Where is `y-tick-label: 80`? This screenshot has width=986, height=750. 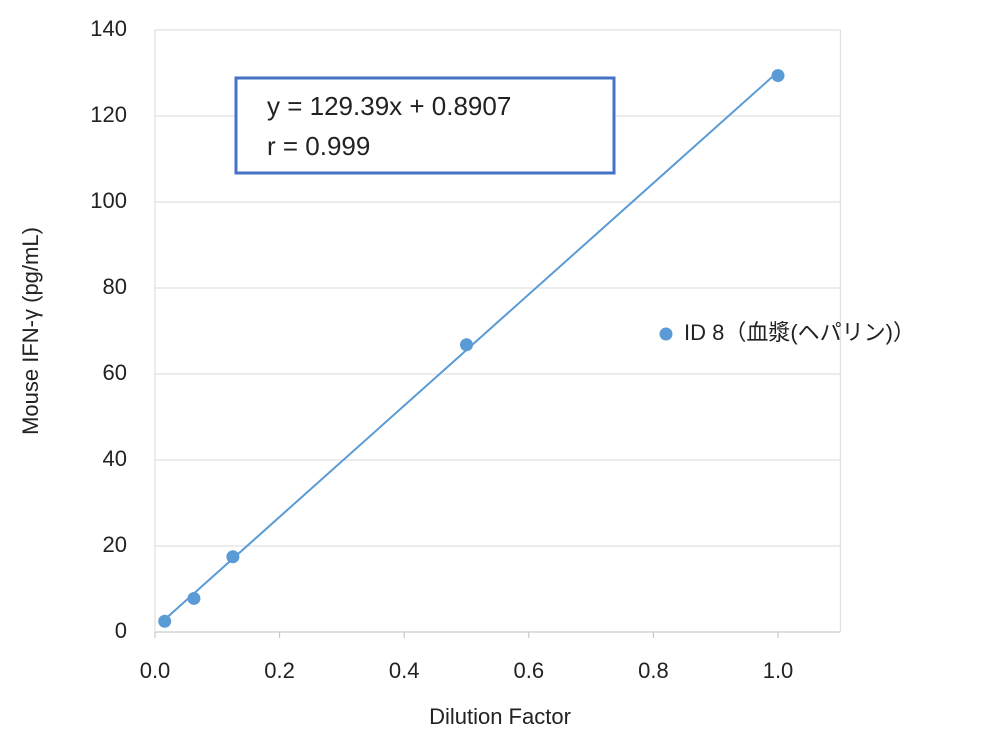
y-tick-label: 80 is located at coordinates (115, 286).